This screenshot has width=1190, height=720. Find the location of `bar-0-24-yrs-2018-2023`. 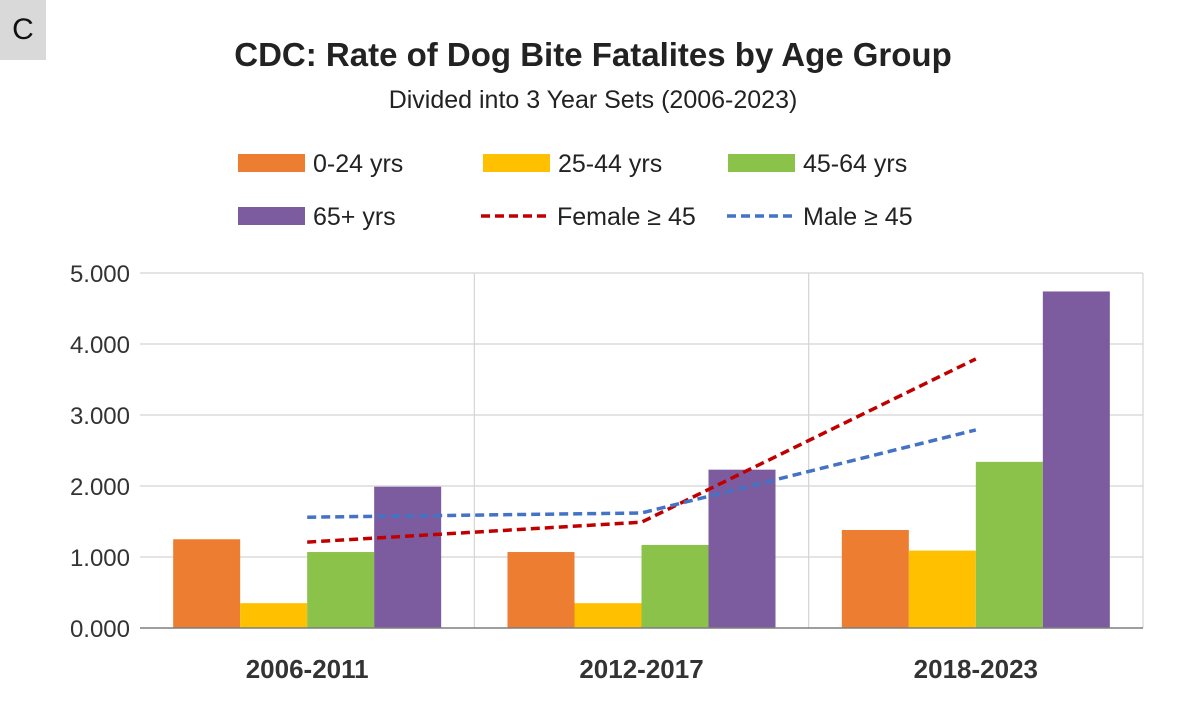

bar-0-24-yrs-2018-2023 is located at coordinates (875, 579).